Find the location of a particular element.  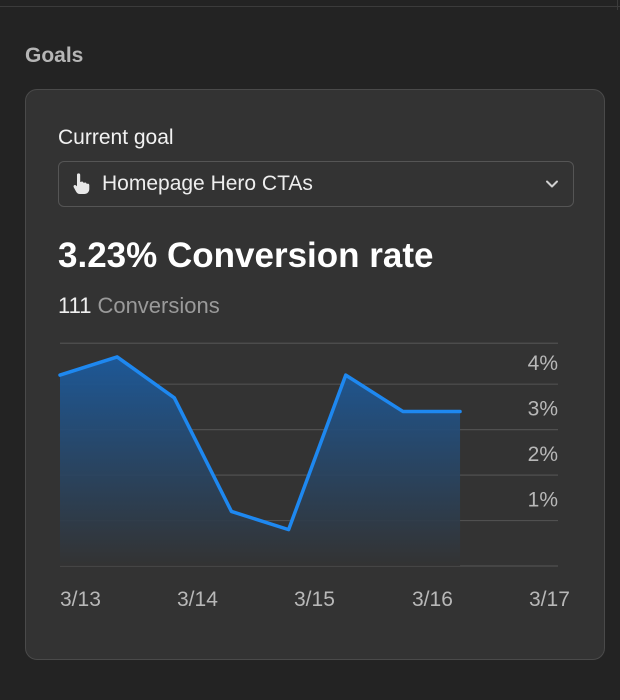

conversions-summary: 111 Conversions is located at coordinates (139, 306).